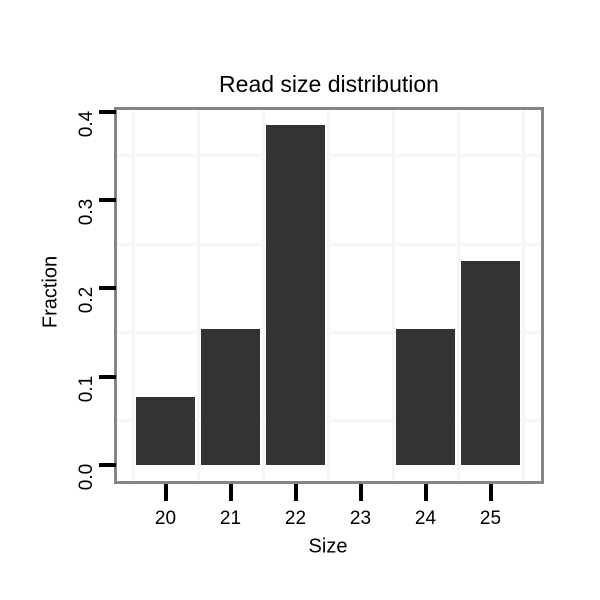  I want to click on y-tick-label: 0.2, so click(86, 300).